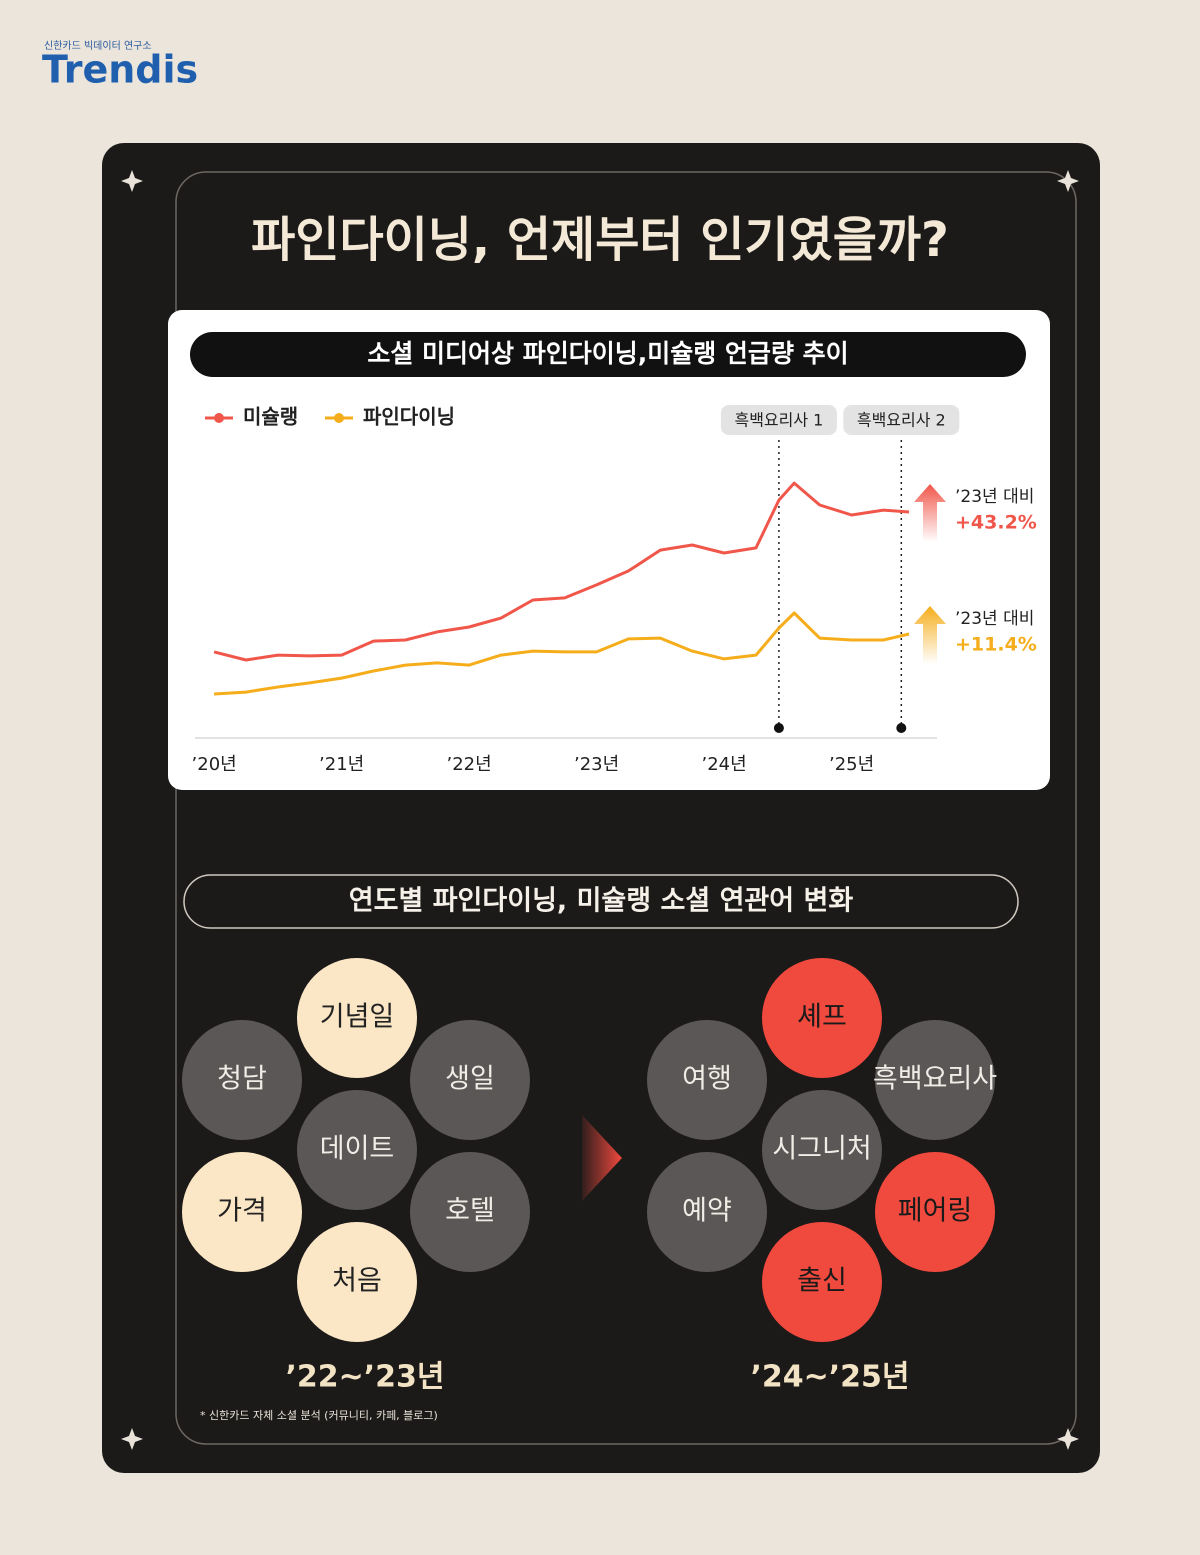 Image resolution: width=1200 pixels, height=1555 pixels. I want to click on event-label: 흑백요리사 1, so click(778, 420).